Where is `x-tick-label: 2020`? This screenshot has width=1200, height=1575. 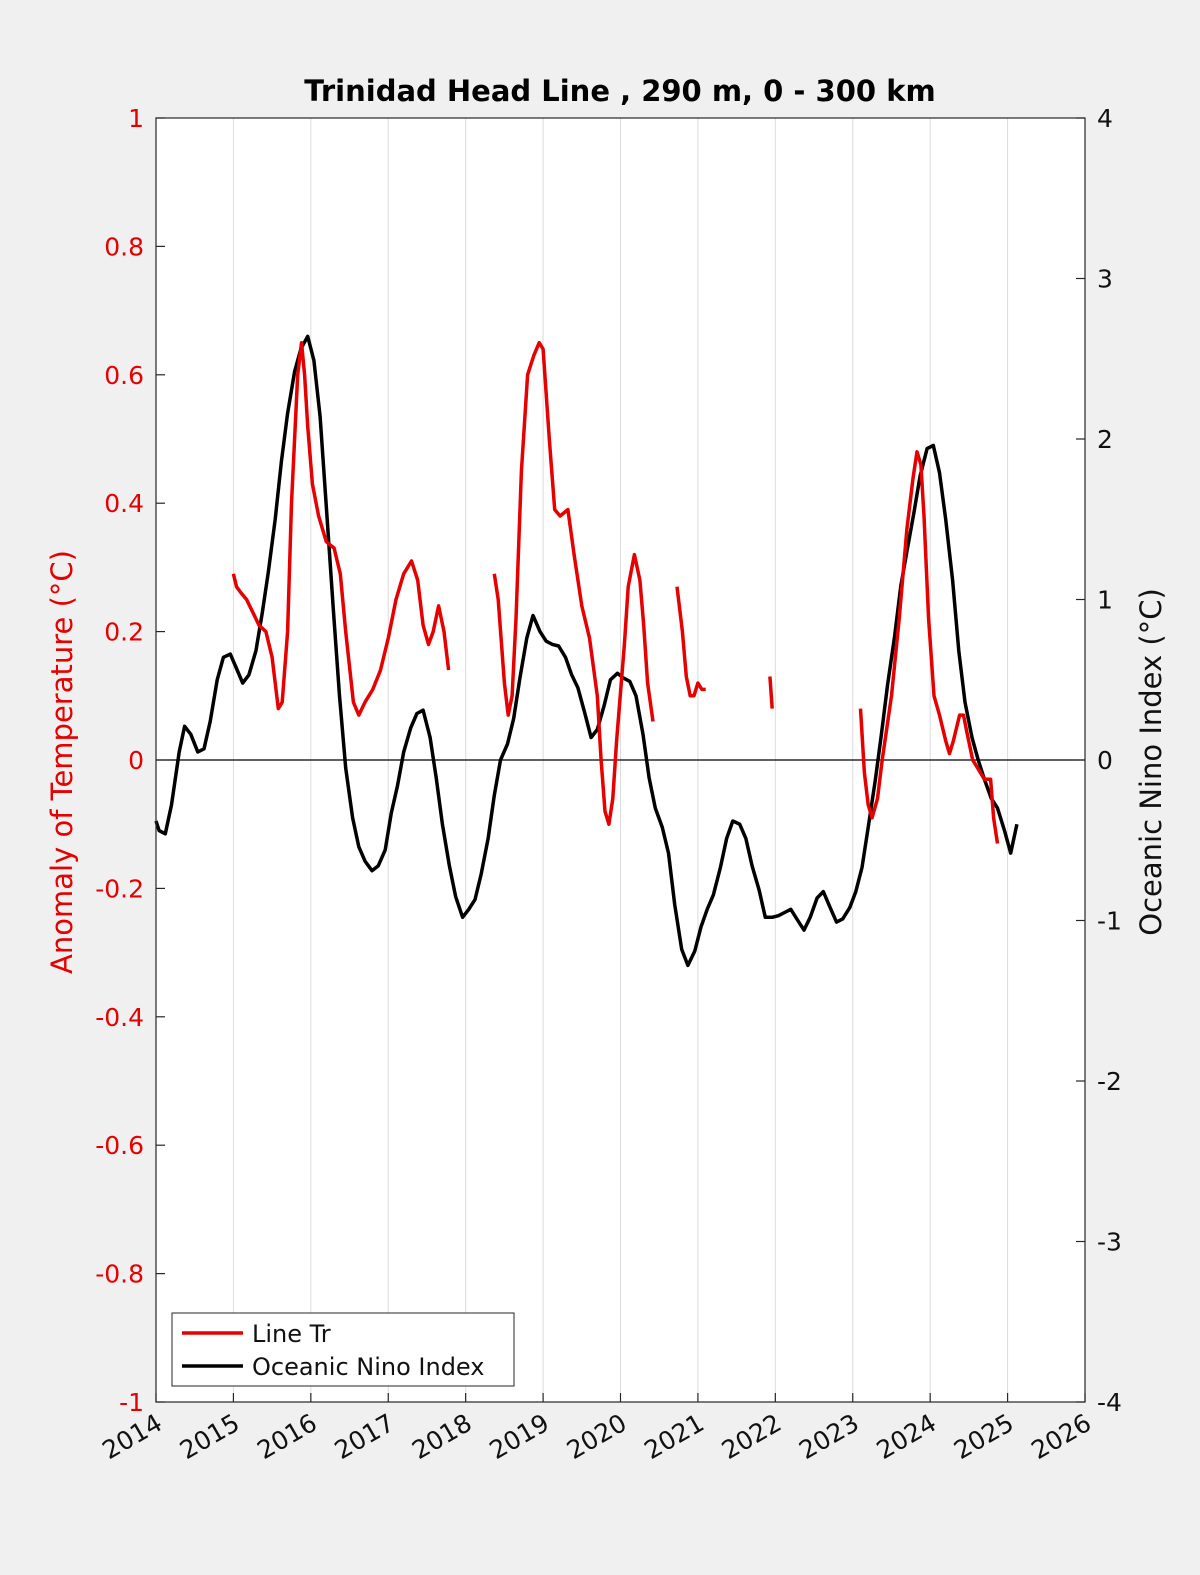 x-tick-label: 2020 is located at coordinates (597, 1436).